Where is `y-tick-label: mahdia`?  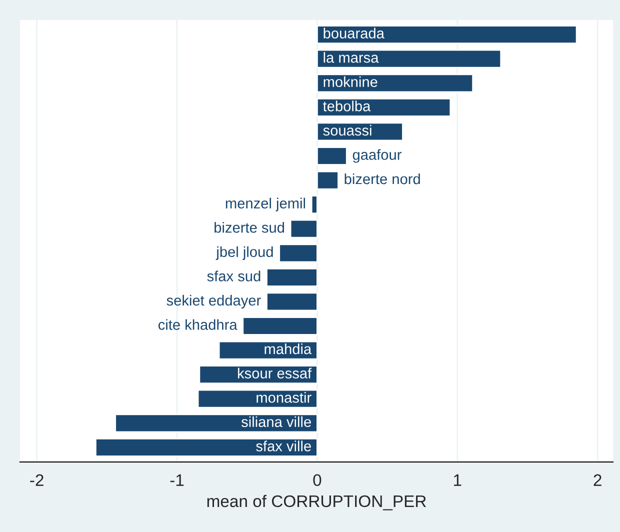
y-tick-label: mahdia is located at coordinates (288, 348).